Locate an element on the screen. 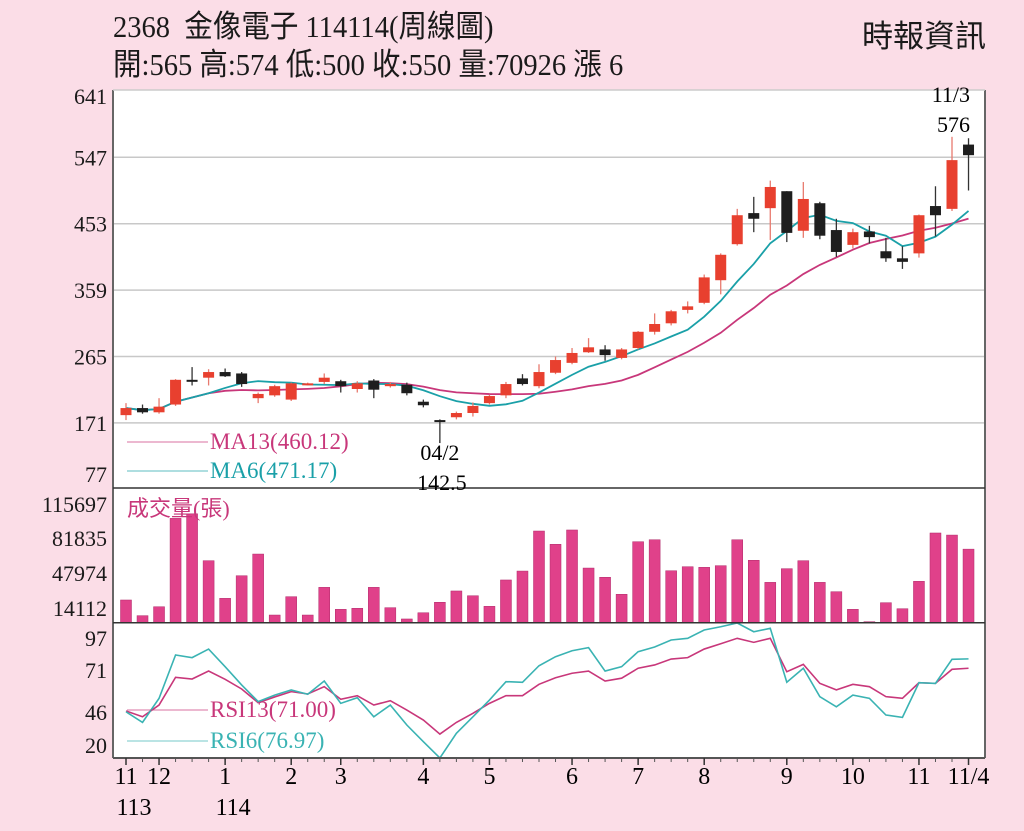 The height and width of the screenshot is (831, 1024). rsi-lines is located at coordinates (547, 691).